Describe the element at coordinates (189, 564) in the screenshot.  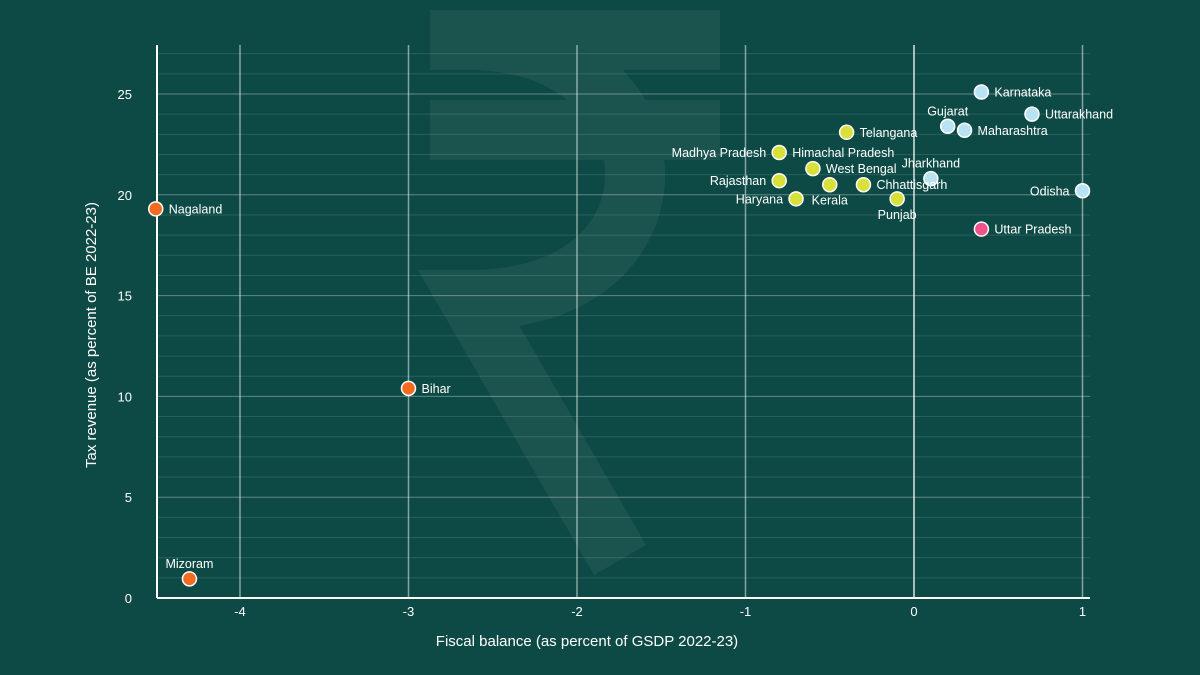
I see `point-label: Mizoram` at that location.